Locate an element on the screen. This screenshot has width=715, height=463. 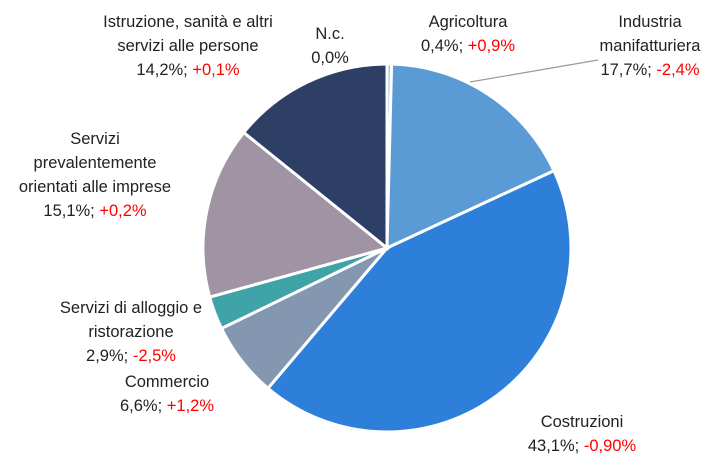
data-label: Agricoltura 0,4%; +0,9% is located at coordinates (468, 34).